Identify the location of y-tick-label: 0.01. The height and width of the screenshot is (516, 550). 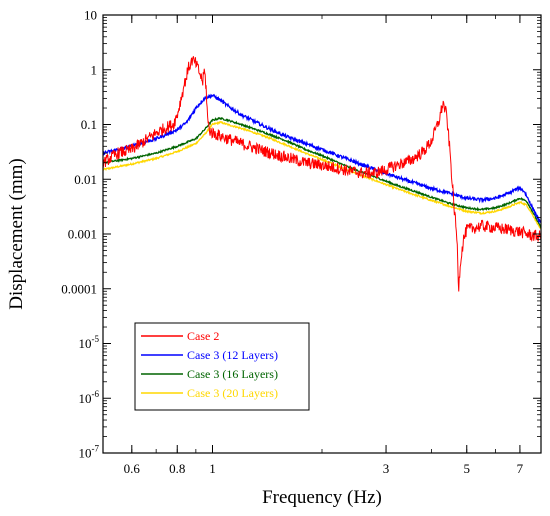
(85, 179).